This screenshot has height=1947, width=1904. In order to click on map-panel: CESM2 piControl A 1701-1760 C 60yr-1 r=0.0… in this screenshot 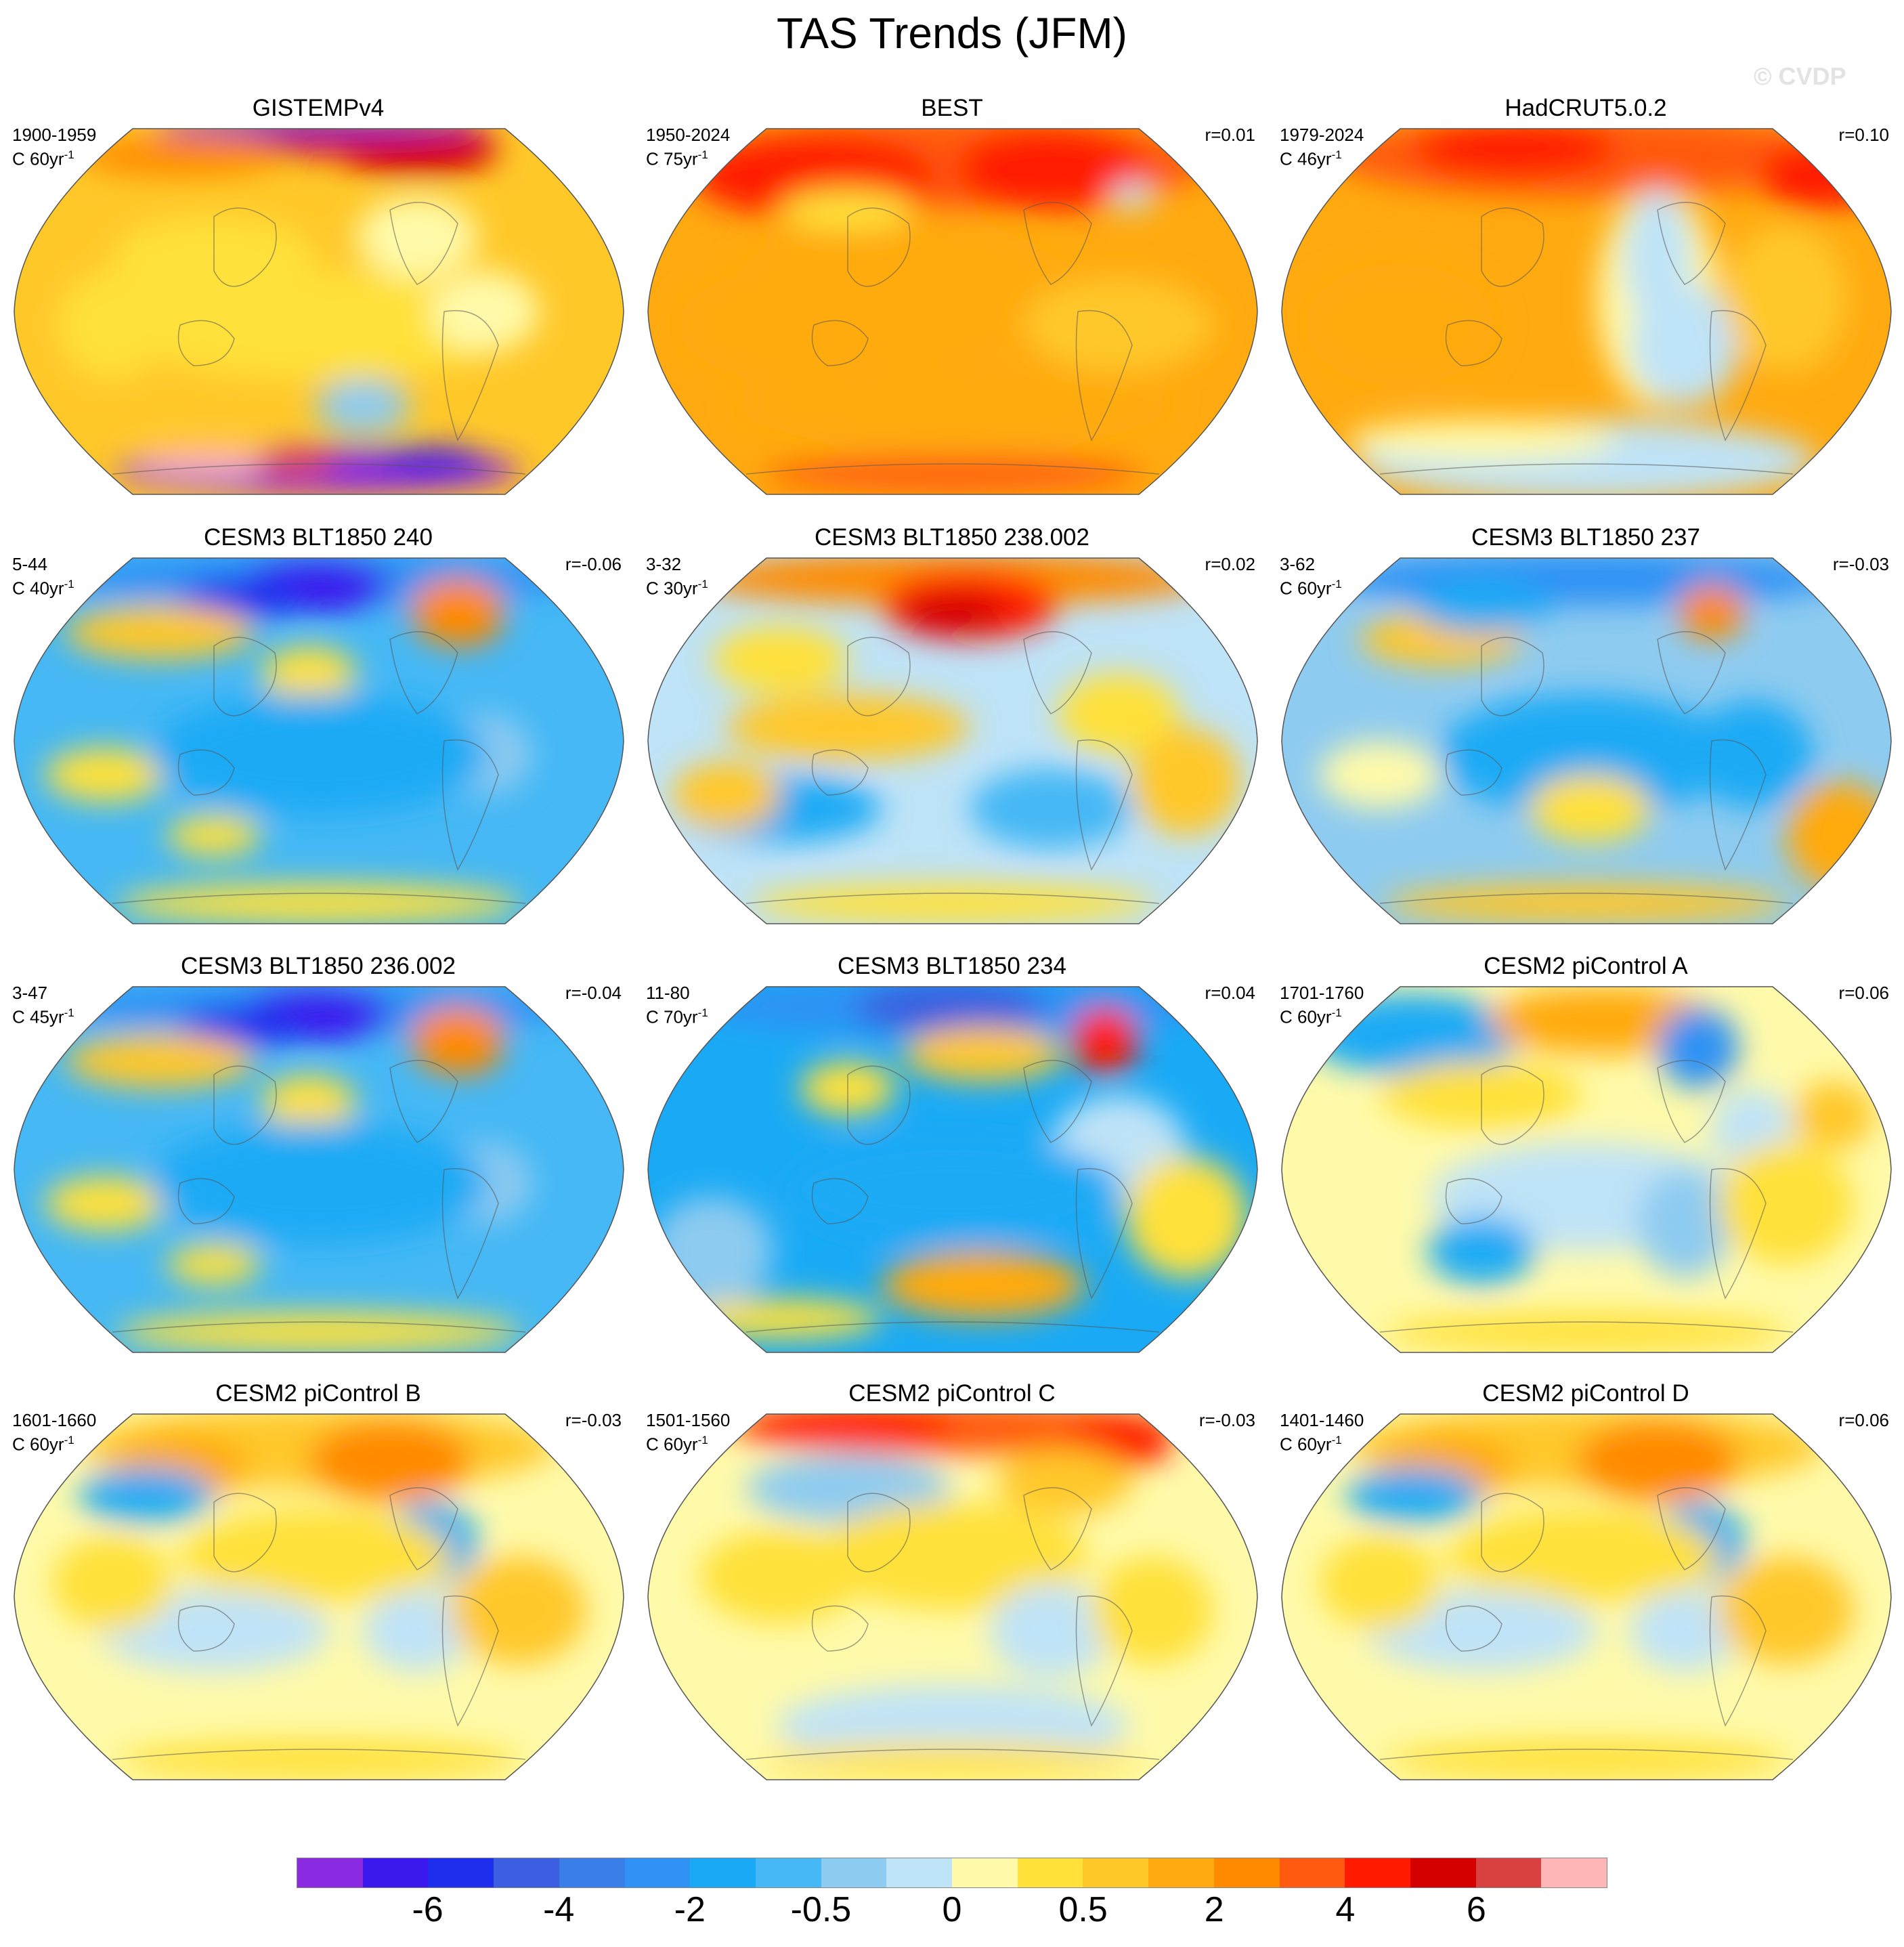, I will do `click(1586, 1163)`.